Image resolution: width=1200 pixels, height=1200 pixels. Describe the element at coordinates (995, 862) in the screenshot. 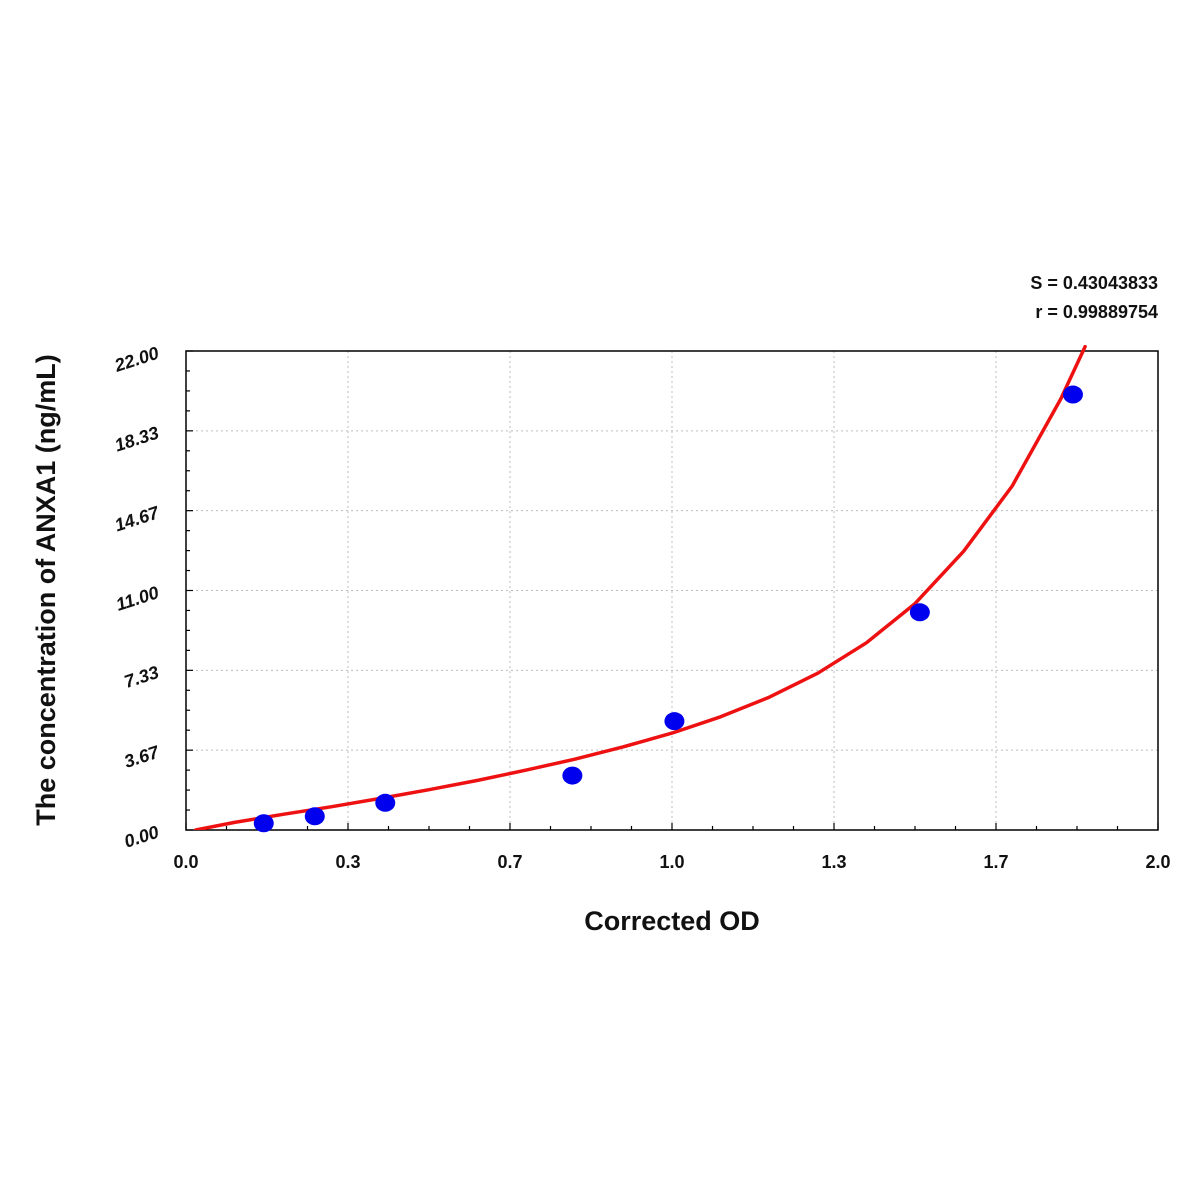

I see `x-tick-label: 1.7` at that location.